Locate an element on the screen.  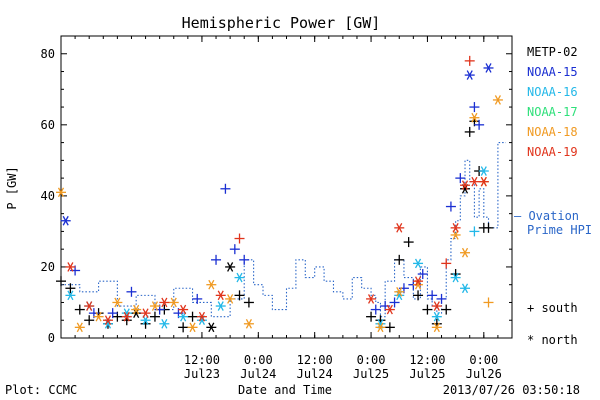
legend-marker-north: * north is located at coordinates (552, 340).